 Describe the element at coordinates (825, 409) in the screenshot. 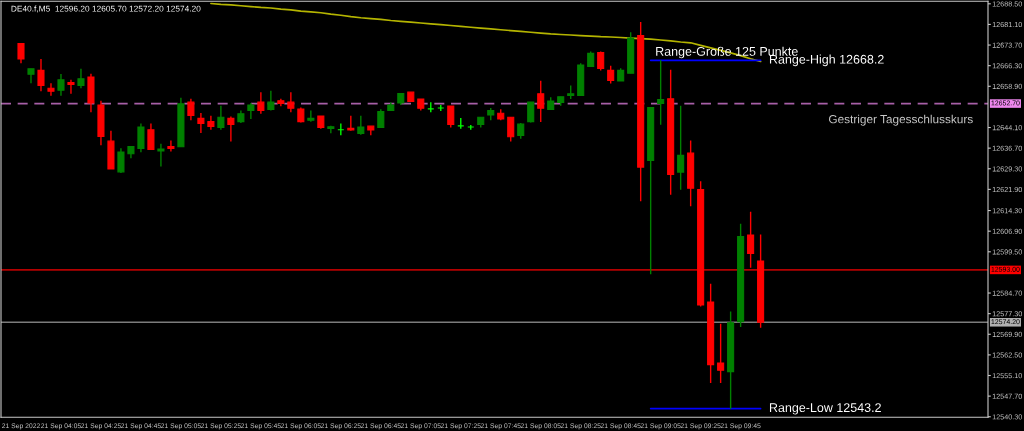

I see `text: Range-Low 12543.2` at that location.